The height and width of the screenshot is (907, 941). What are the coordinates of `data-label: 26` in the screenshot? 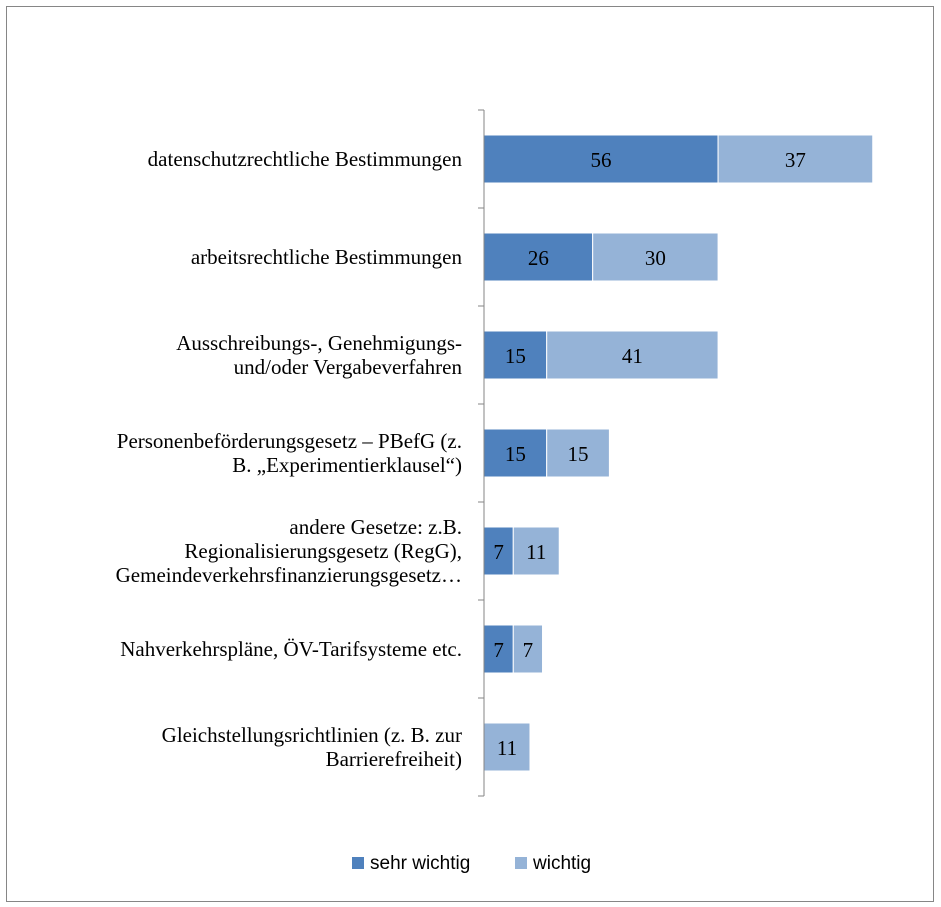 It's located at (538, 258).